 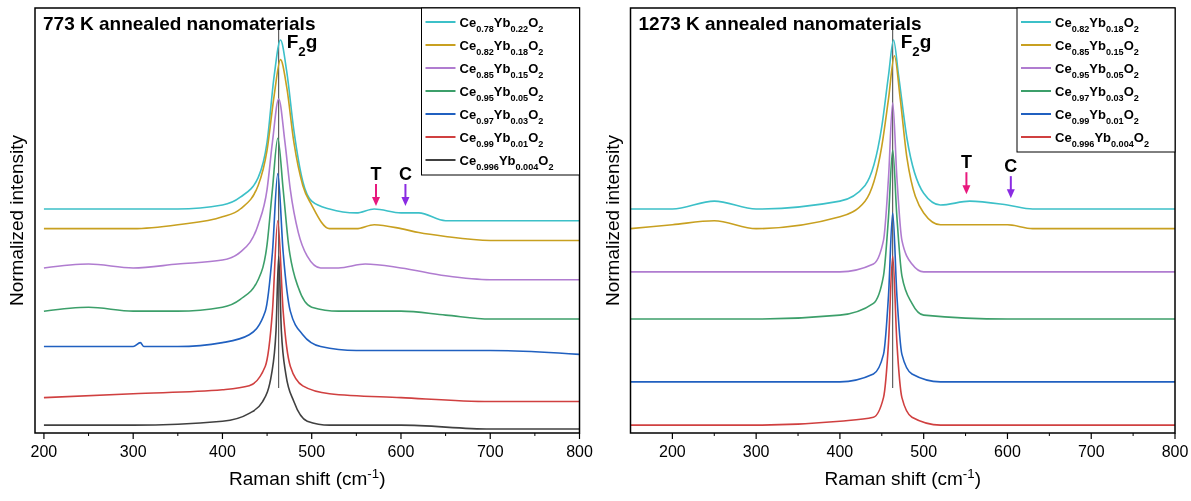 What do you see at coordinates (501, 24) in the screenshot?
I see `legend-label: Ce$_{0.78}$Yb$_{0.22}$O$_{2}$` at bounding box center [501, 24].